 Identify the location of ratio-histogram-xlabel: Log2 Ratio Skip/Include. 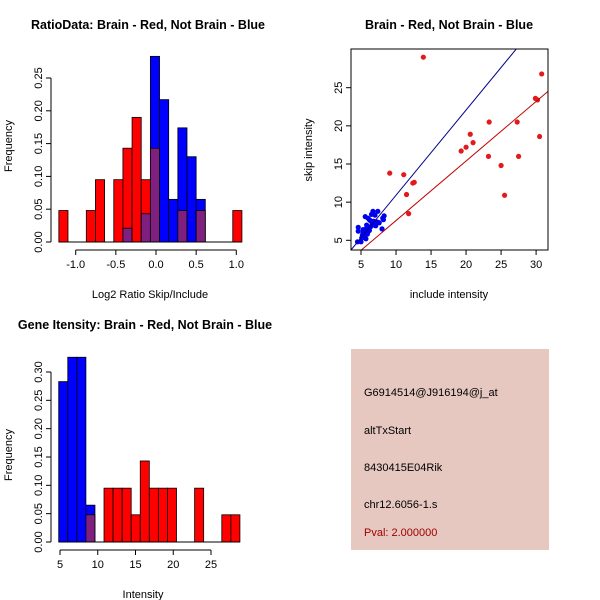
(150, 295).